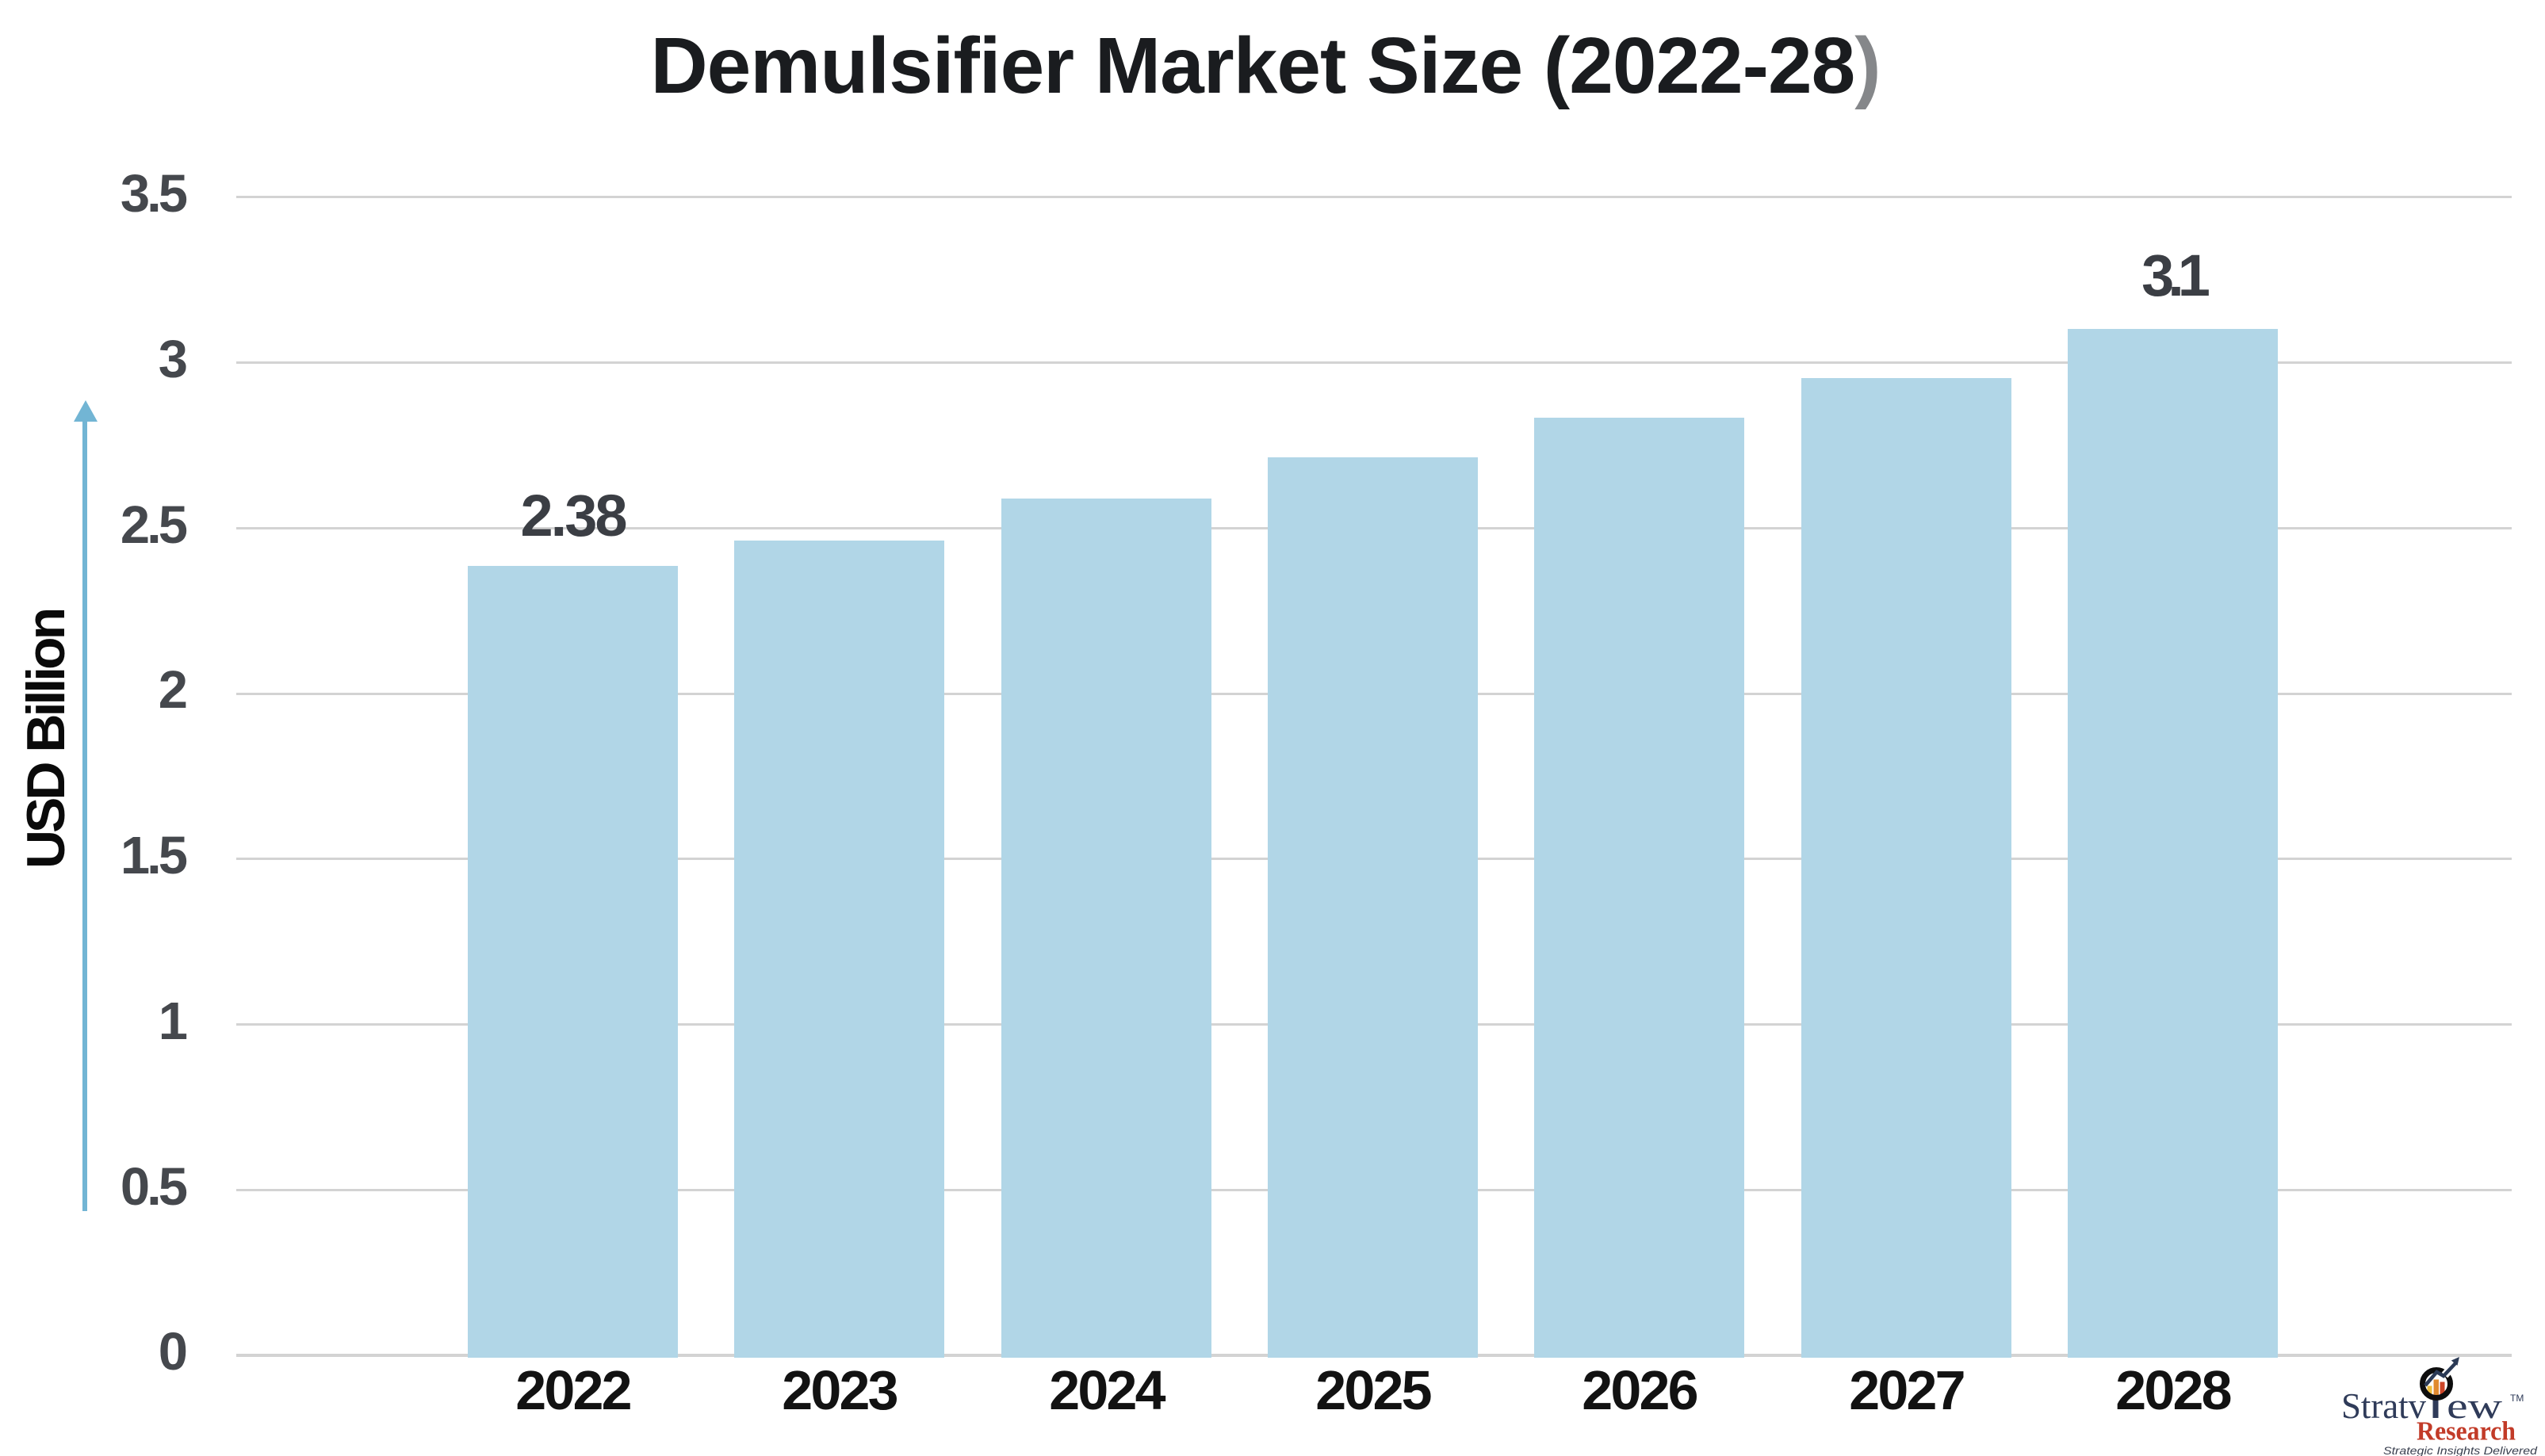 Image resolution: width=2545 pixels, height=1456 pixels. I want to click on svg-text: TM, so click(2517, 1398).